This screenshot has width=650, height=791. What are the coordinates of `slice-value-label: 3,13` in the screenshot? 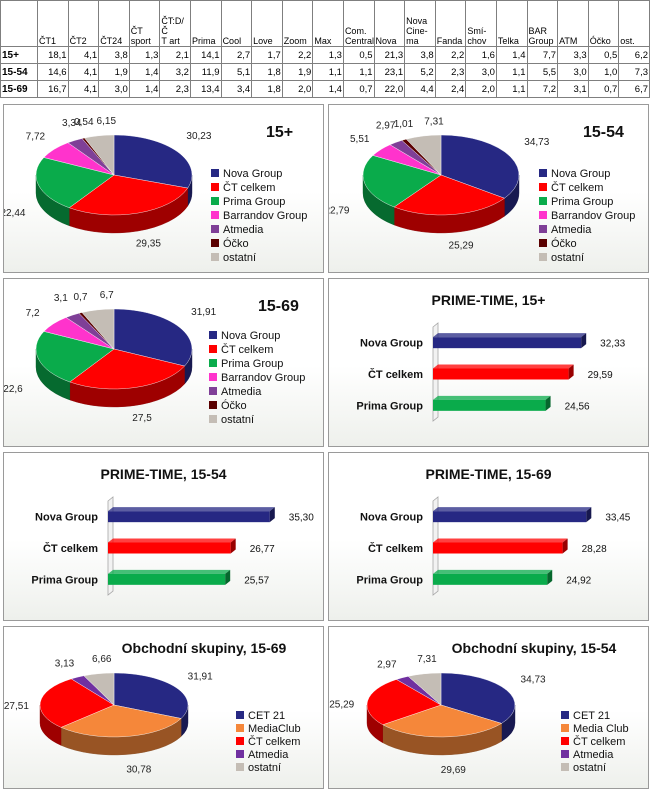 It's located at (65, 664).